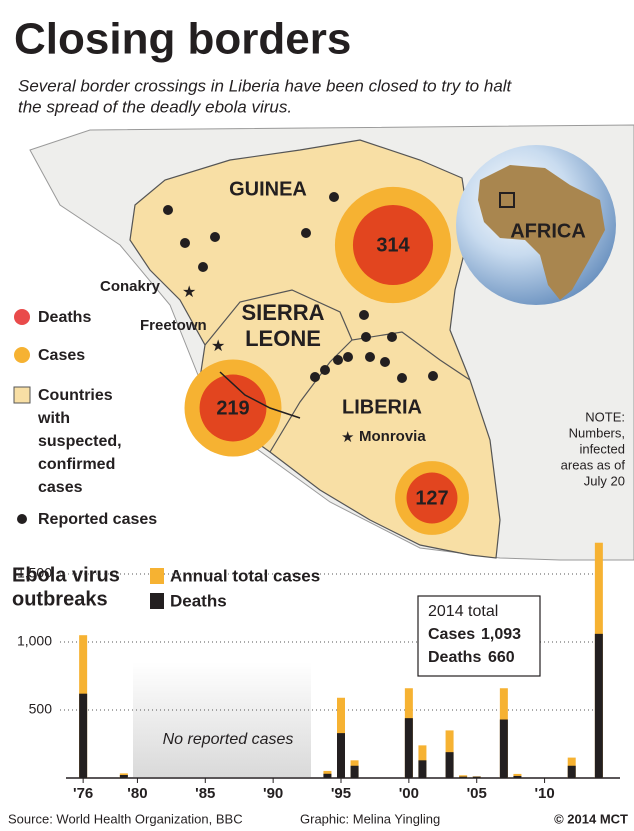 Image resolution: width=634 pixels, height=831 pixels. Describe the element at coordinates (260, 395) in the screenshot. I see `coast` at that location.